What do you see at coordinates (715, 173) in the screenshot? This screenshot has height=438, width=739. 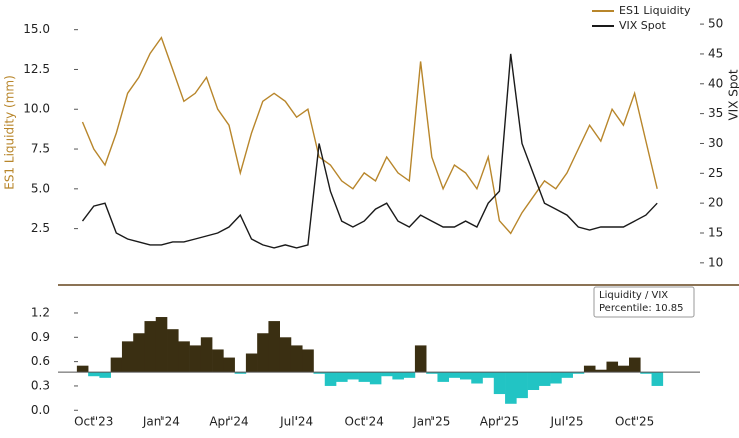 I see `y2-tick-label: 25` at bounding box center [715, 173].